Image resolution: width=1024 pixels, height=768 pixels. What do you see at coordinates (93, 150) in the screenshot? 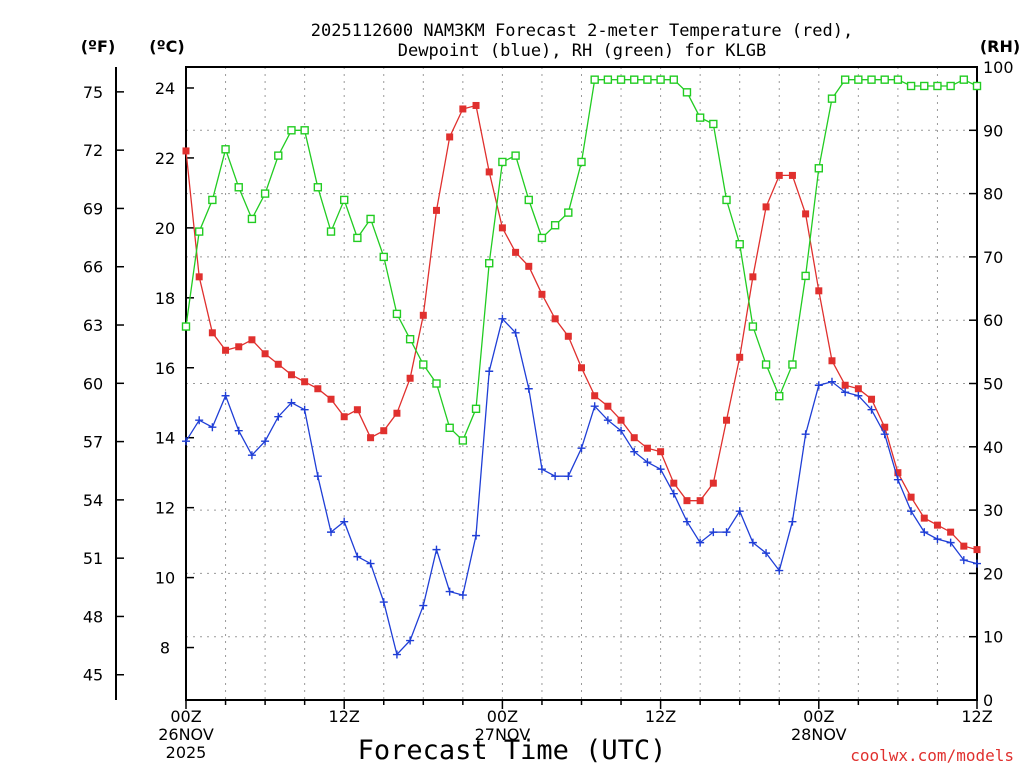
I see `fahrenheit-tick-label: 72` at bounding box center [93, 150].